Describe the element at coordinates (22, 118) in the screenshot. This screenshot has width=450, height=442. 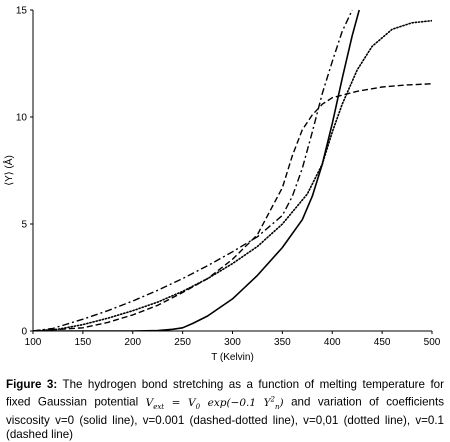
I see `y-tick-label: 10` at that location.